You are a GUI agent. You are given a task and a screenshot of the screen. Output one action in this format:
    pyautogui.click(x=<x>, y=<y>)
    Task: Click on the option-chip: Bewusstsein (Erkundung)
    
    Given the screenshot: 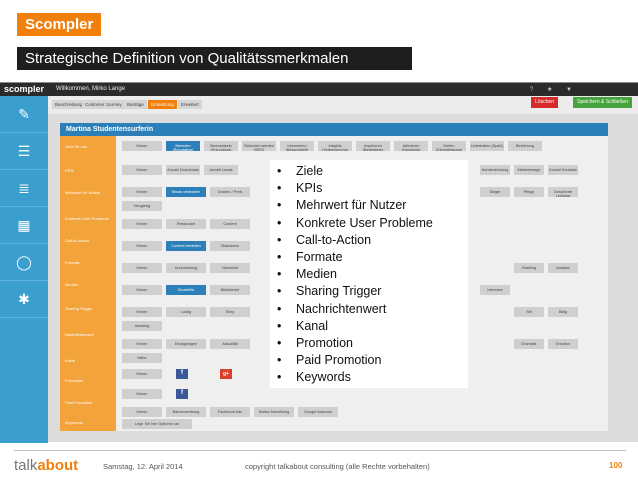 What is the action you would take?
    pyautogui.click(x=221, y=146)
    